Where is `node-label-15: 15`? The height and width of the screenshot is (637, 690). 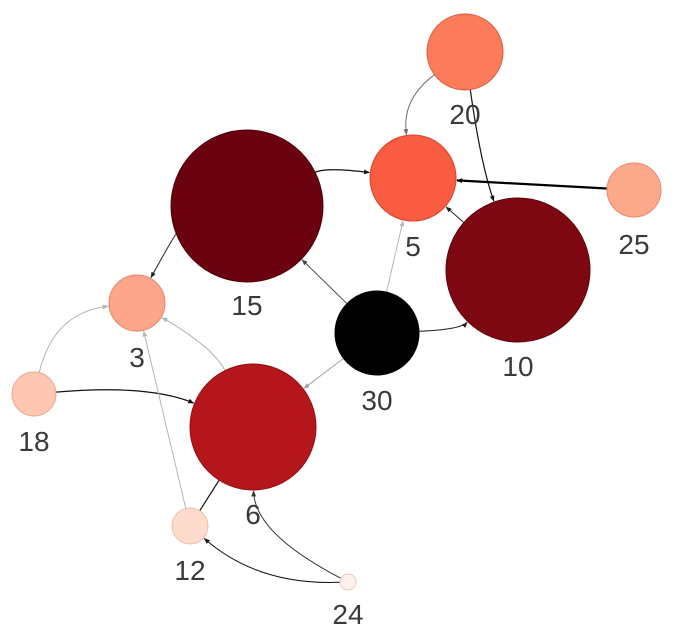 node-label-15: 15 is located at coordinates (246, 305).